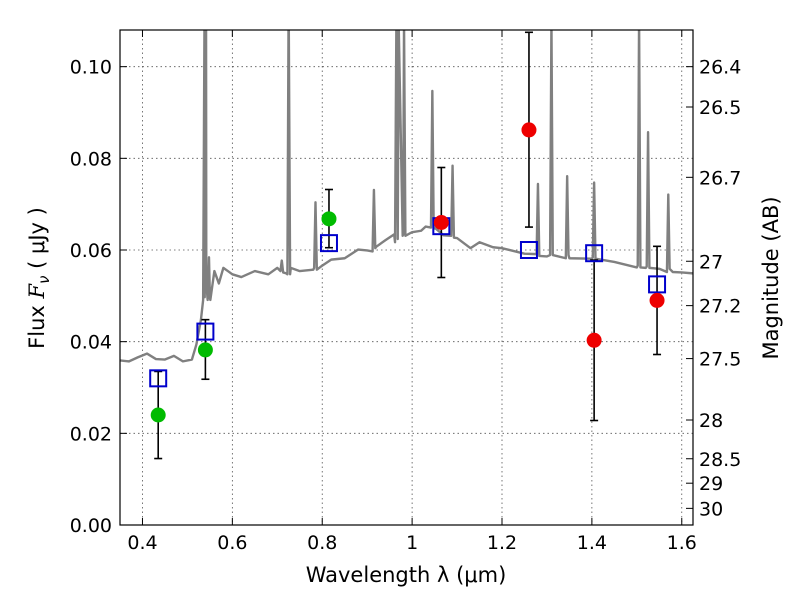 Image resolution: width=800 pixels, height=600 pixels. I want to click on y-axis-label-var: F, so click(37, 291).